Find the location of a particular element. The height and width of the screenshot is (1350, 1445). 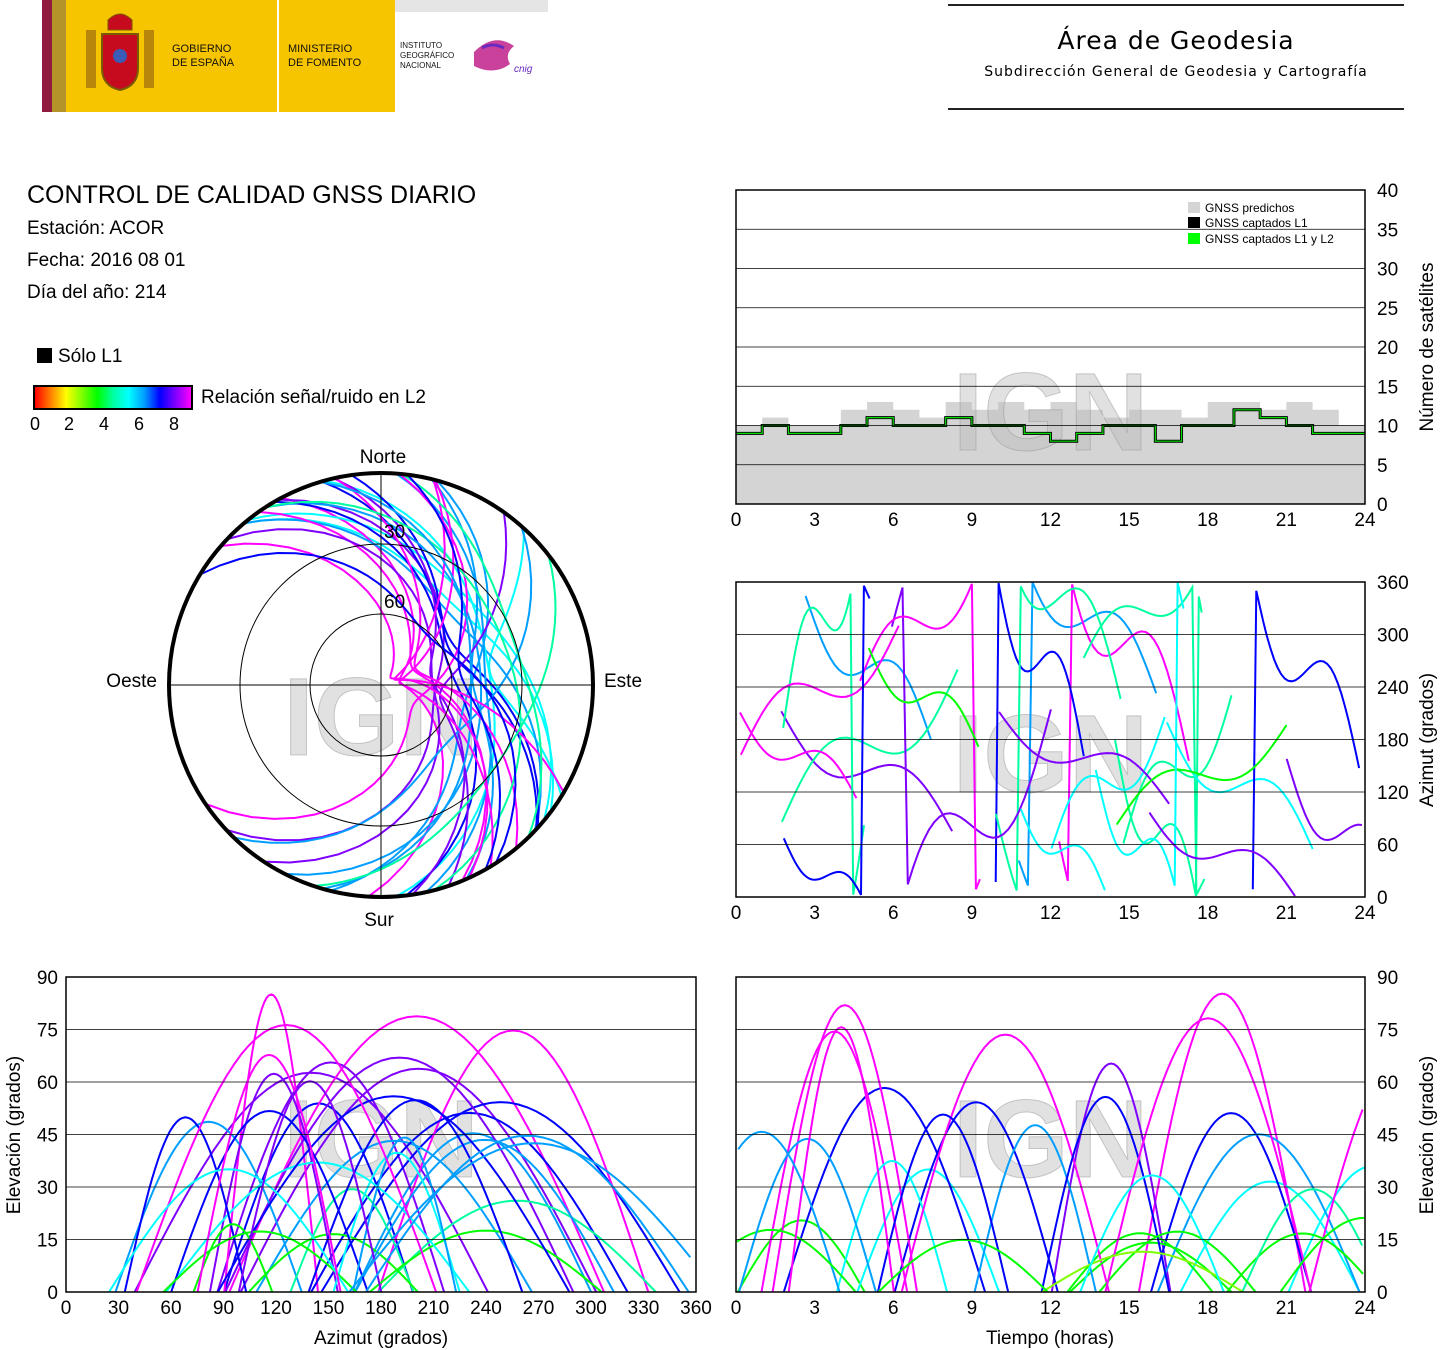

azimuth-xtick: 0 is located at coordinates (736, 913).